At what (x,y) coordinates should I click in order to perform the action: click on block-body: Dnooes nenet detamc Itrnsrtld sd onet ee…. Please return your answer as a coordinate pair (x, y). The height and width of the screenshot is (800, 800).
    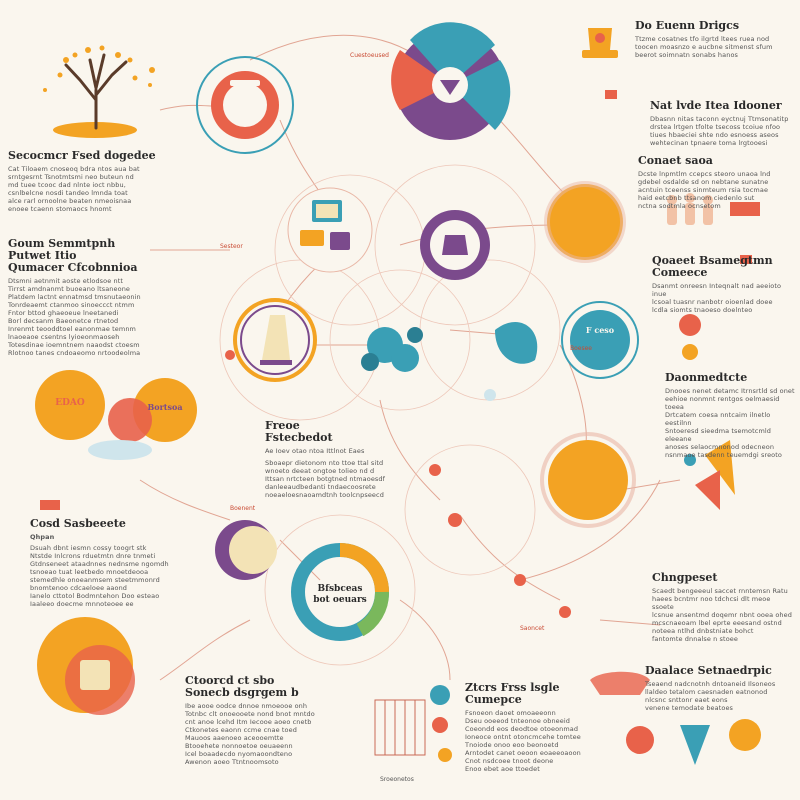
    Looking at the image, I should click on (730, 423).